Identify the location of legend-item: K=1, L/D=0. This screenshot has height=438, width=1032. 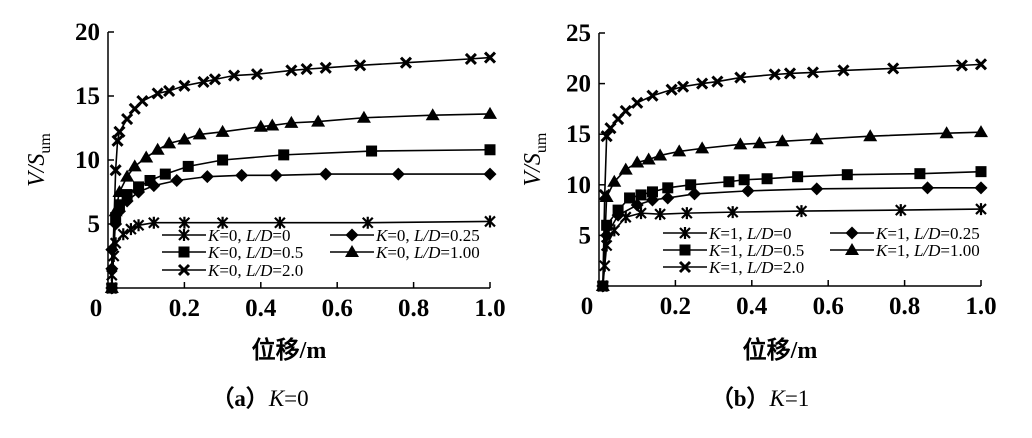
(727, 233).